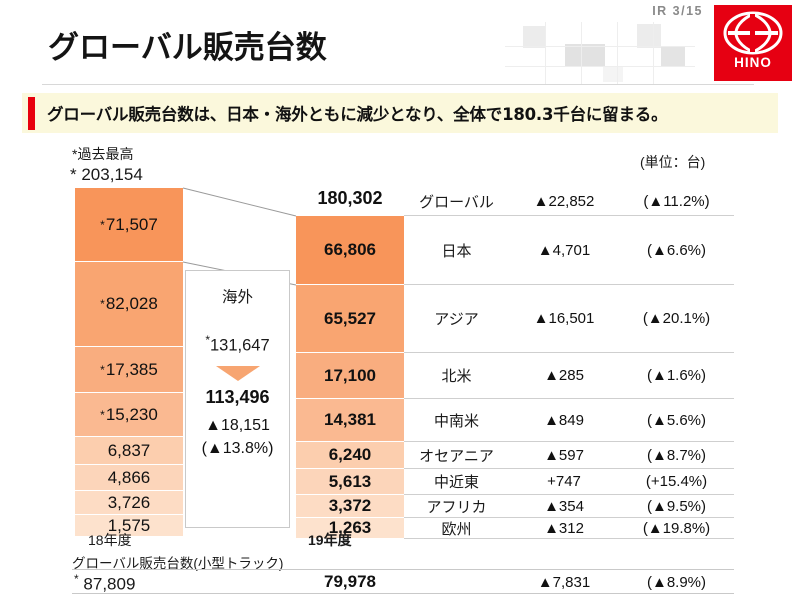  Describe the element at coordinates (564, 201) in the screenshot. I see `table-cell-diff: ▲22,852` at that location.